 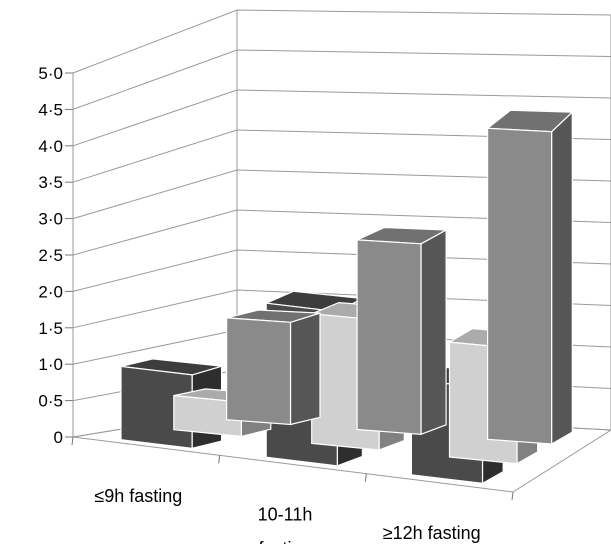 What do you see at coordinates (50, 255) in the screenshot?
I see `y-tick-label: 2·5` at bounding box center [50, 255].